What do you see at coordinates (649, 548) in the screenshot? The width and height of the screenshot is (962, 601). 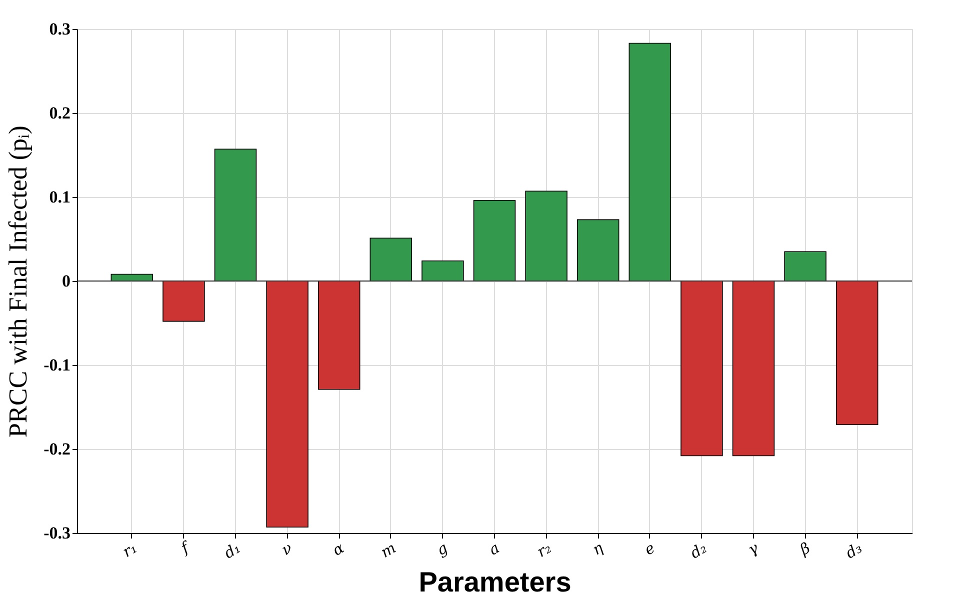 I see `x-tick-label: e` at bounding box center [649, 548].